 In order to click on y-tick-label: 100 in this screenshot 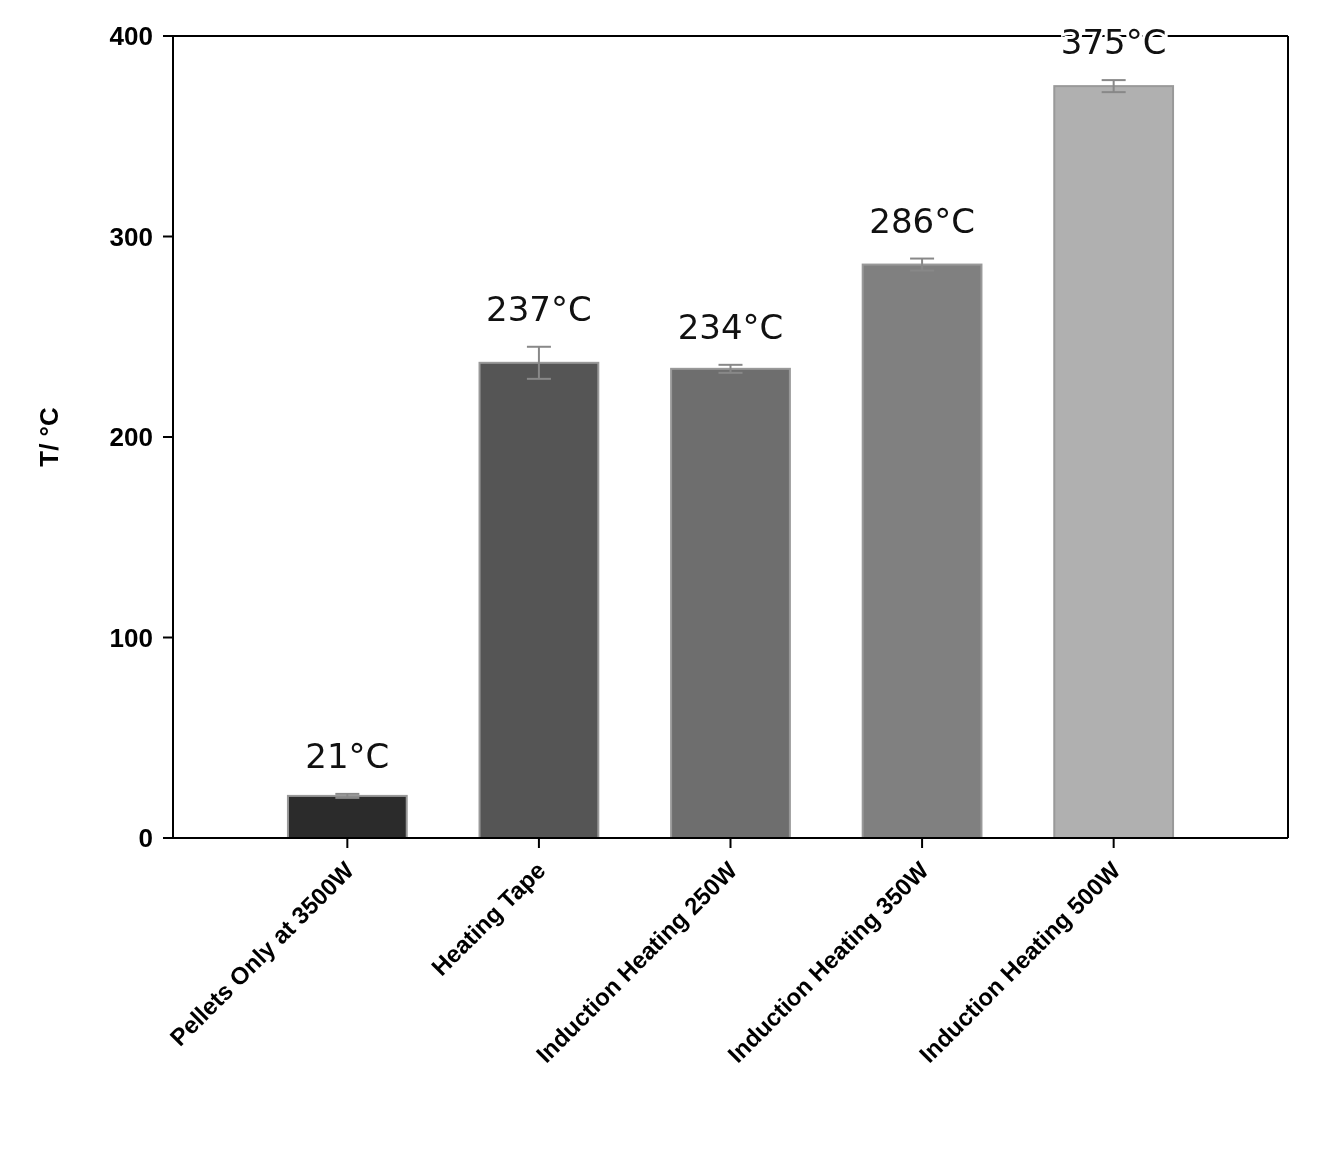, I will do `click(131, 637)`.